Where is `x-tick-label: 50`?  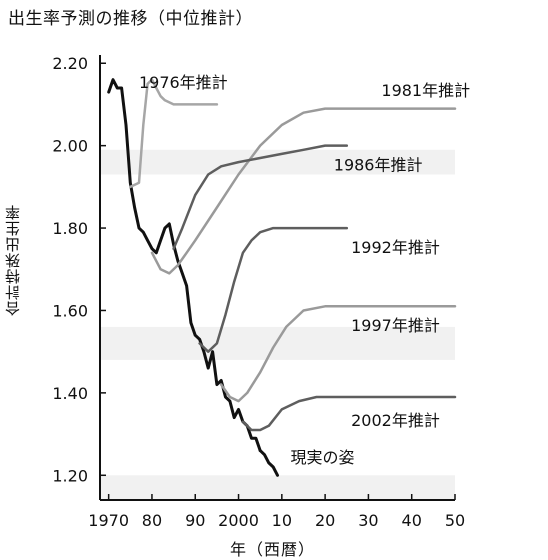
x-tick-label: 50 is located at coordinates (455, 520).